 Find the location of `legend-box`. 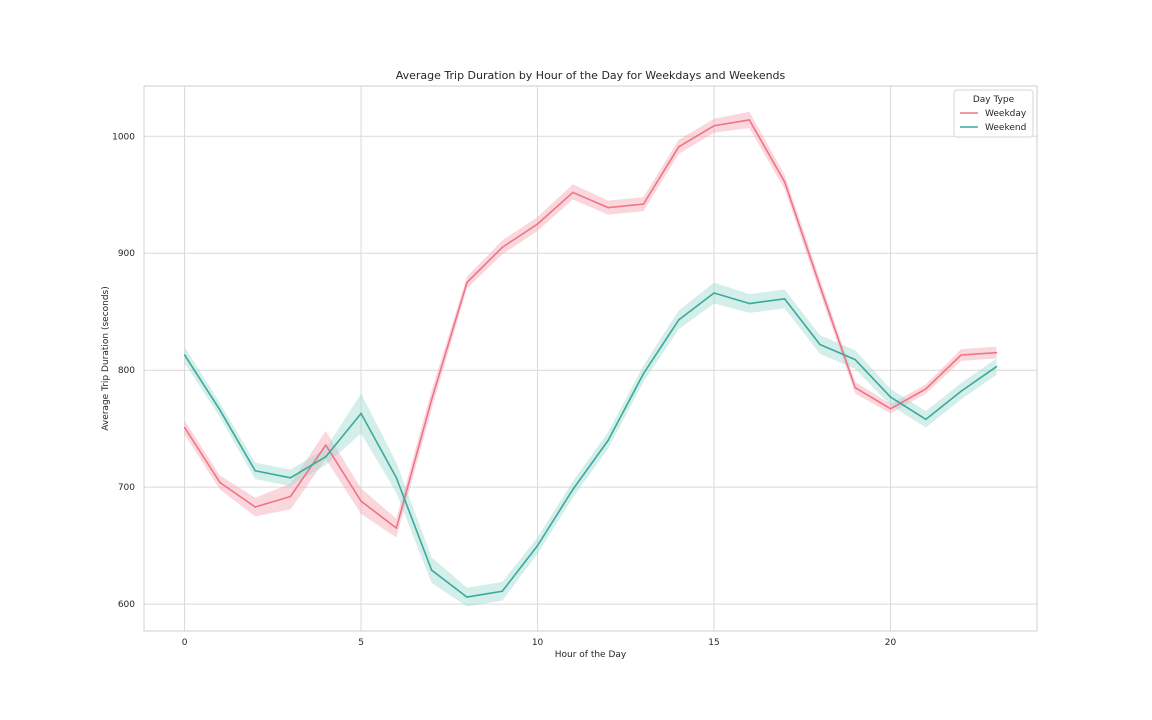

legend-box is located at coordinates (993, 113).